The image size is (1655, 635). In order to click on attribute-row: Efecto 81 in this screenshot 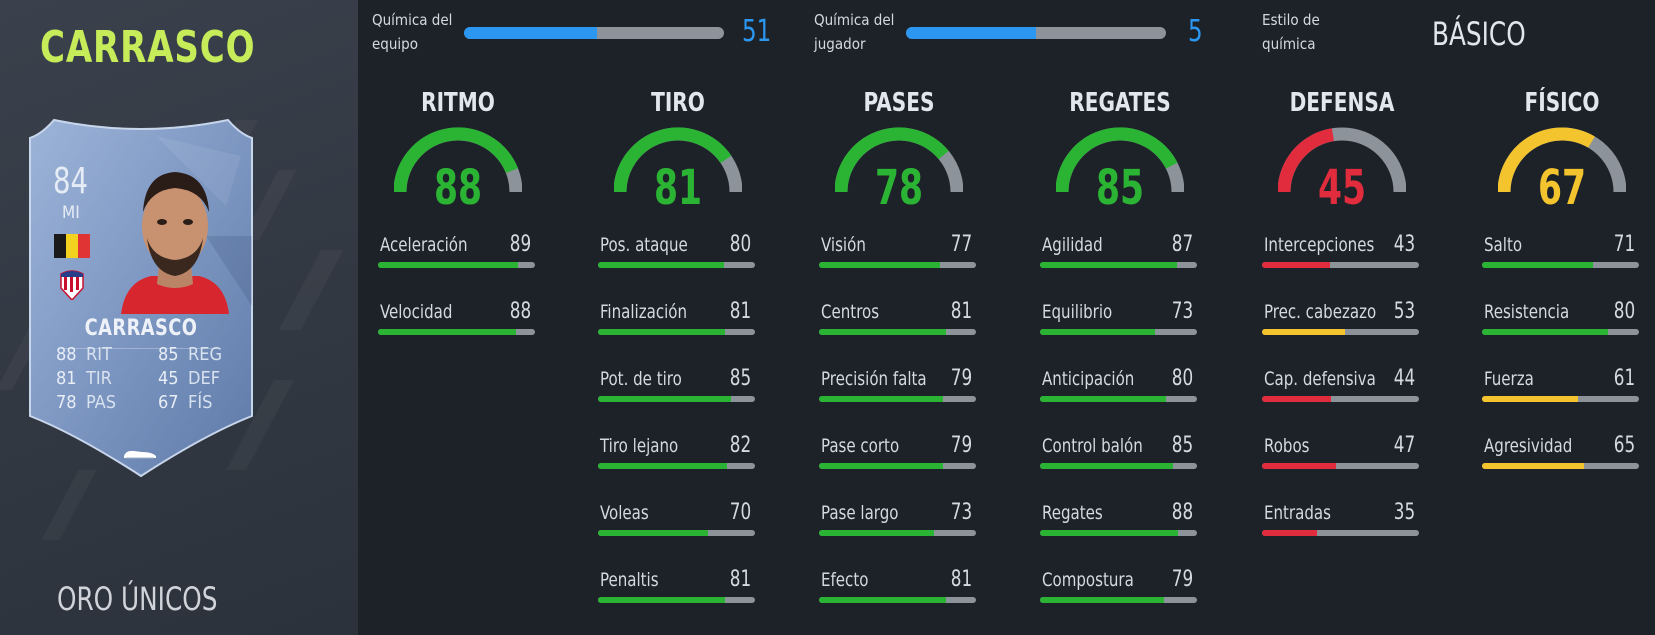, I will do `click(897, 588)`.